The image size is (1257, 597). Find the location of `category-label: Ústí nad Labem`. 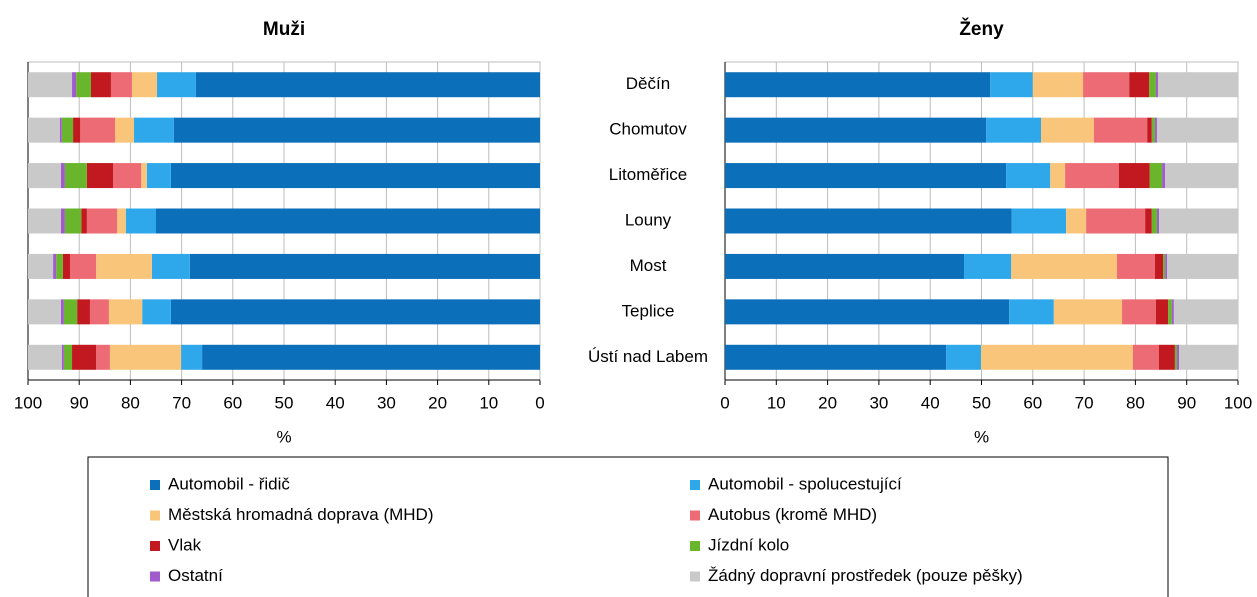

category-label: Ústí nad Labem is located at coordinates (648, 356).